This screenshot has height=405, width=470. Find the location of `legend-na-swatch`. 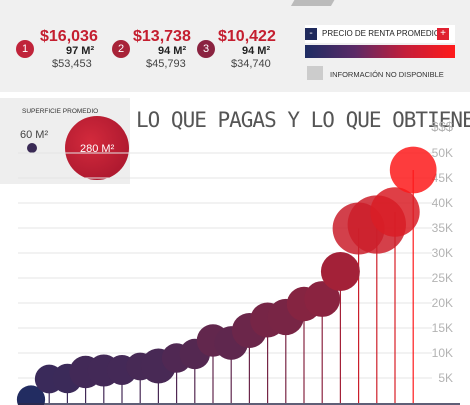

legend-na-swatch is located at coordinates (315, 73).